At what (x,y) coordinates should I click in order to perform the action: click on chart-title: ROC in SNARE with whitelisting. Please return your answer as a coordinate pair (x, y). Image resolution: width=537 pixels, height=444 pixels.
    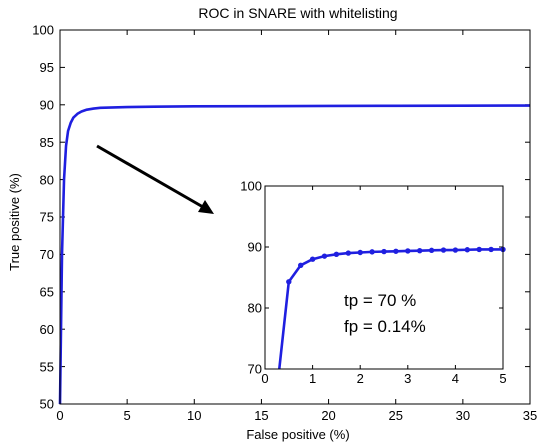
    Looking at the image, I should click on (297, 13).